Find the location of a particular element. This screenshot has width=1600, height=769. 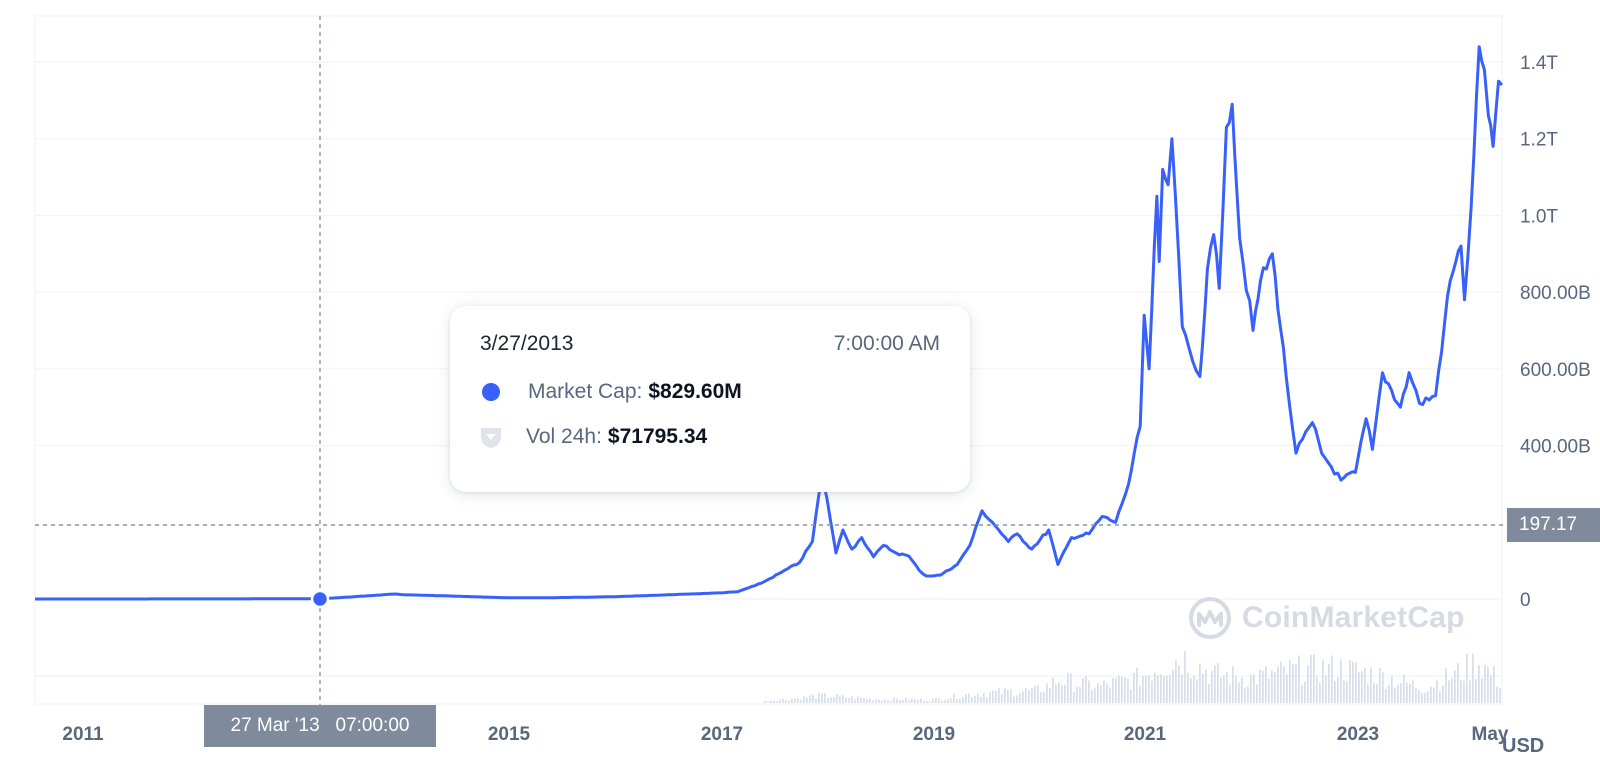

x-tick-label: 2017 is located at coordinates (722, 734).